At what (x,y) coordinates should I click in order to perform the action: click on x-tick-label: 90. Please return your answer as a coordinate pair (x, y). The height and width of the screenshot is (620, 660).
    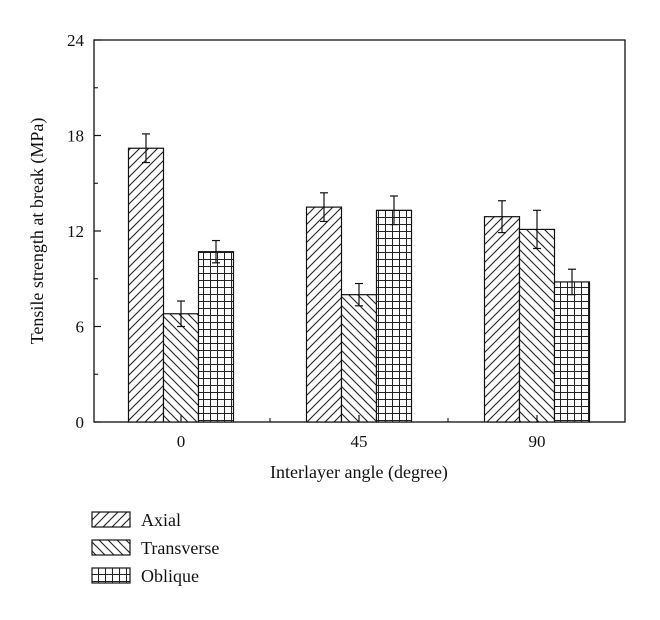
    Looking at the image, I should click on (537, 441).